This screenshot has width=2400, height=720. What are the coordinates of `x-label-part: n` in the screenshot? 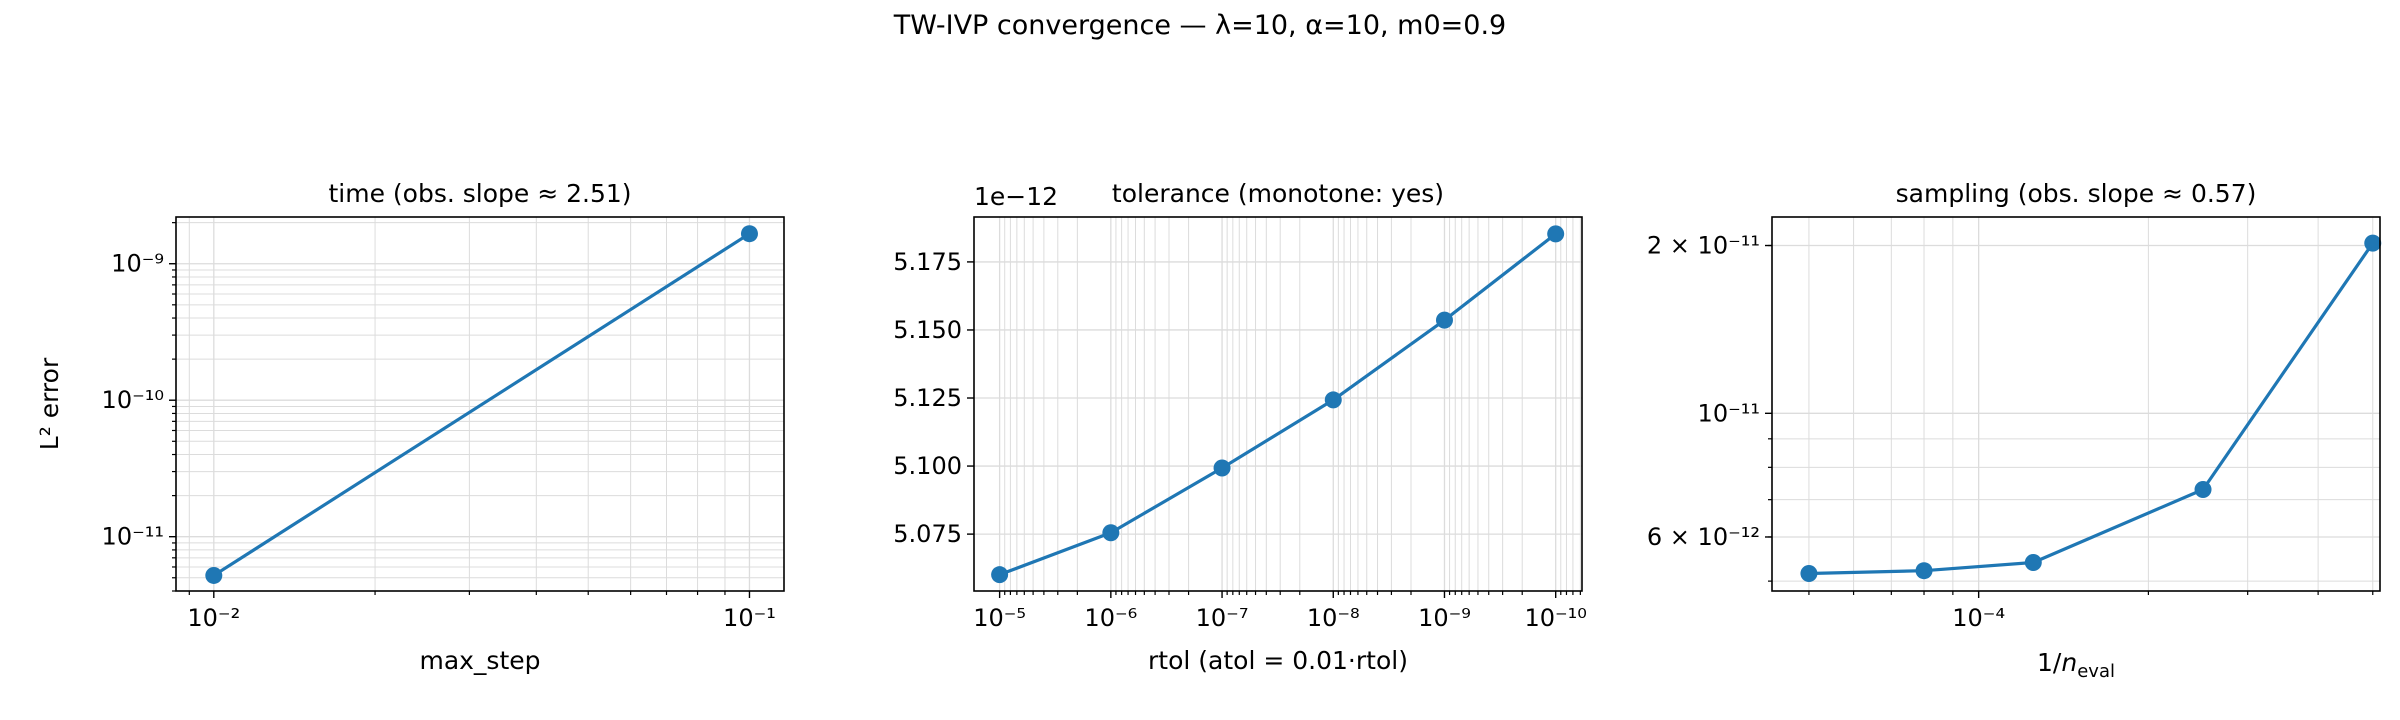 It's located at (2069, 662).